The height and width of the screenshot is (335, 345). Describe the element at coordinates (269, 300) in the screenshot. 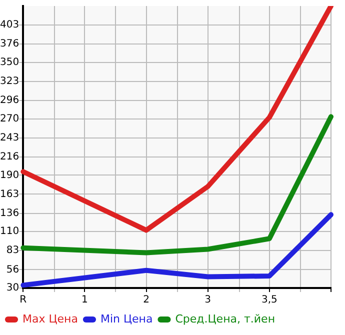

I see `x-tick-label: 3,5` at that location.